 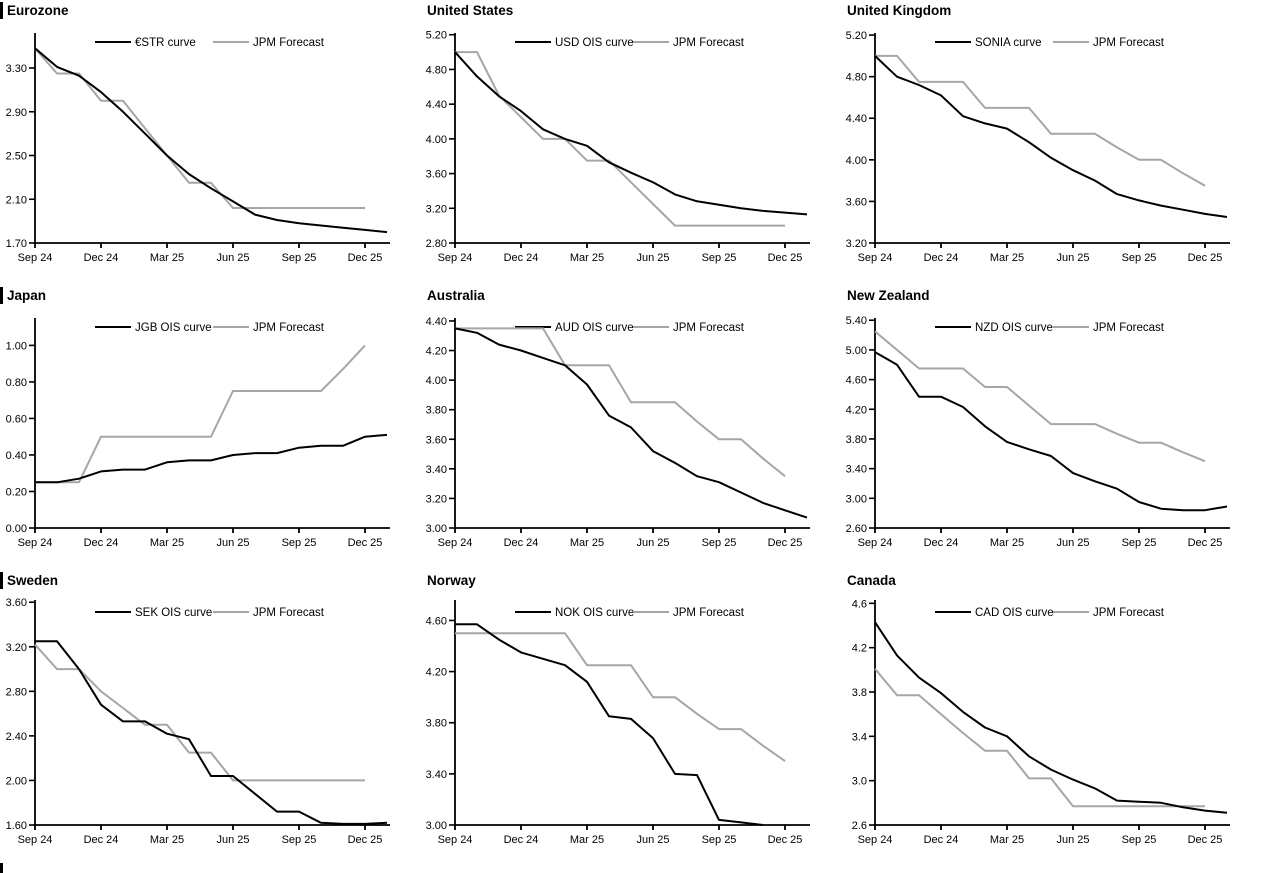 I want to click on y-axis-tick-label: 2.00, so click(x=16, y=781).